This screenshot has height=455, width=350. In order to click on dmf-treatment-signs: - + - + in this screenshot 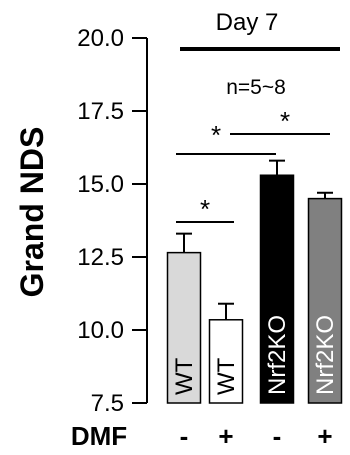, I will do `click(256, 436)`.